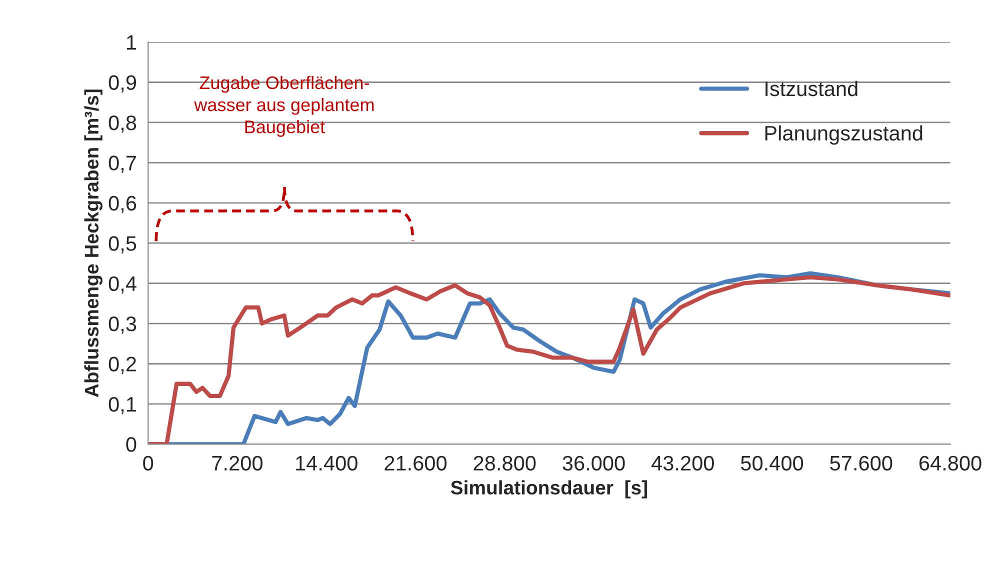 This screenshot has height=568, width=994. What do you see at coordinates (548, 489) in the screenshot?
I see `x-axis-title: Simulationsdauer [s]` at bounding box center [548, 489].